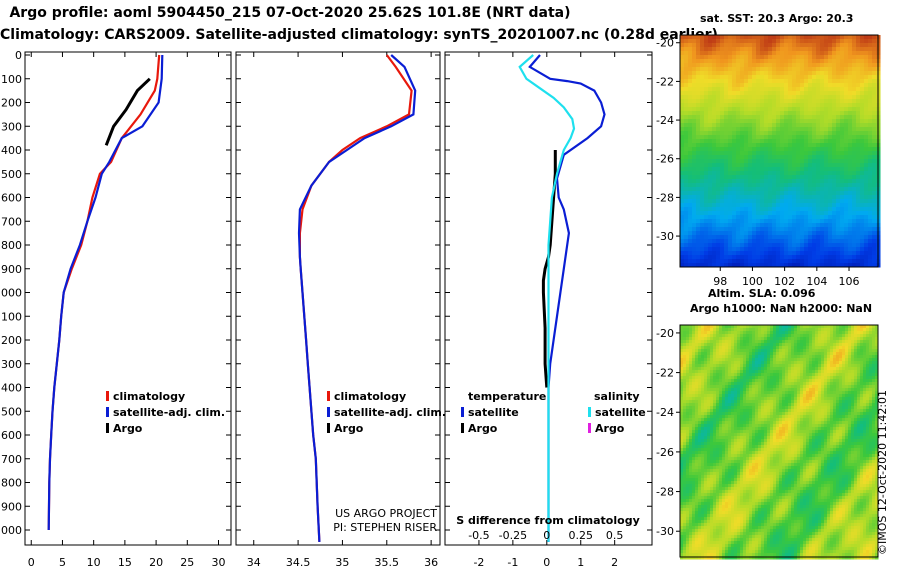 This screenshot has height=580, width=900. I want to click on sst-y-tick-label: -26, so click(665, 159).